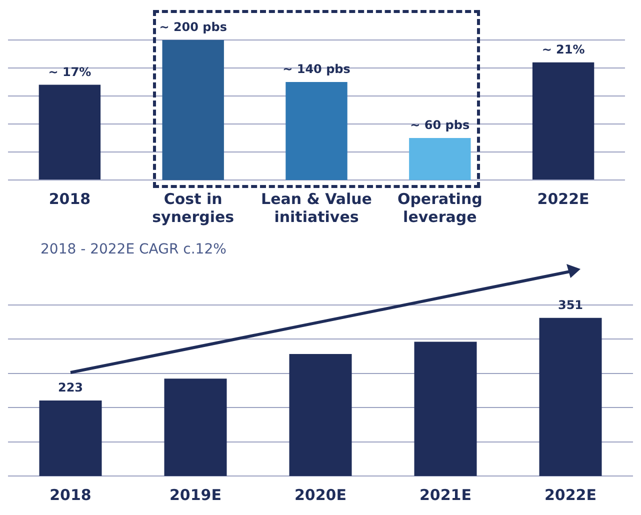  Describe the element at coordinates (316, 69) in the screenshot. I see `data-label: ~ 140 pbs` at that location.